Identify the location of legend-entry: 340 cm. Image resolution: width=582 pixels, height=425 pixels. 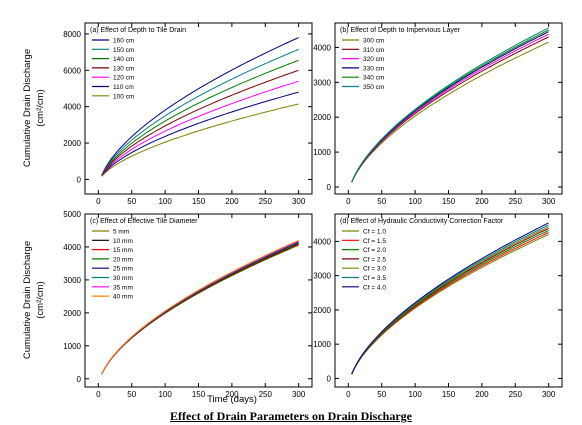
(373, 78).